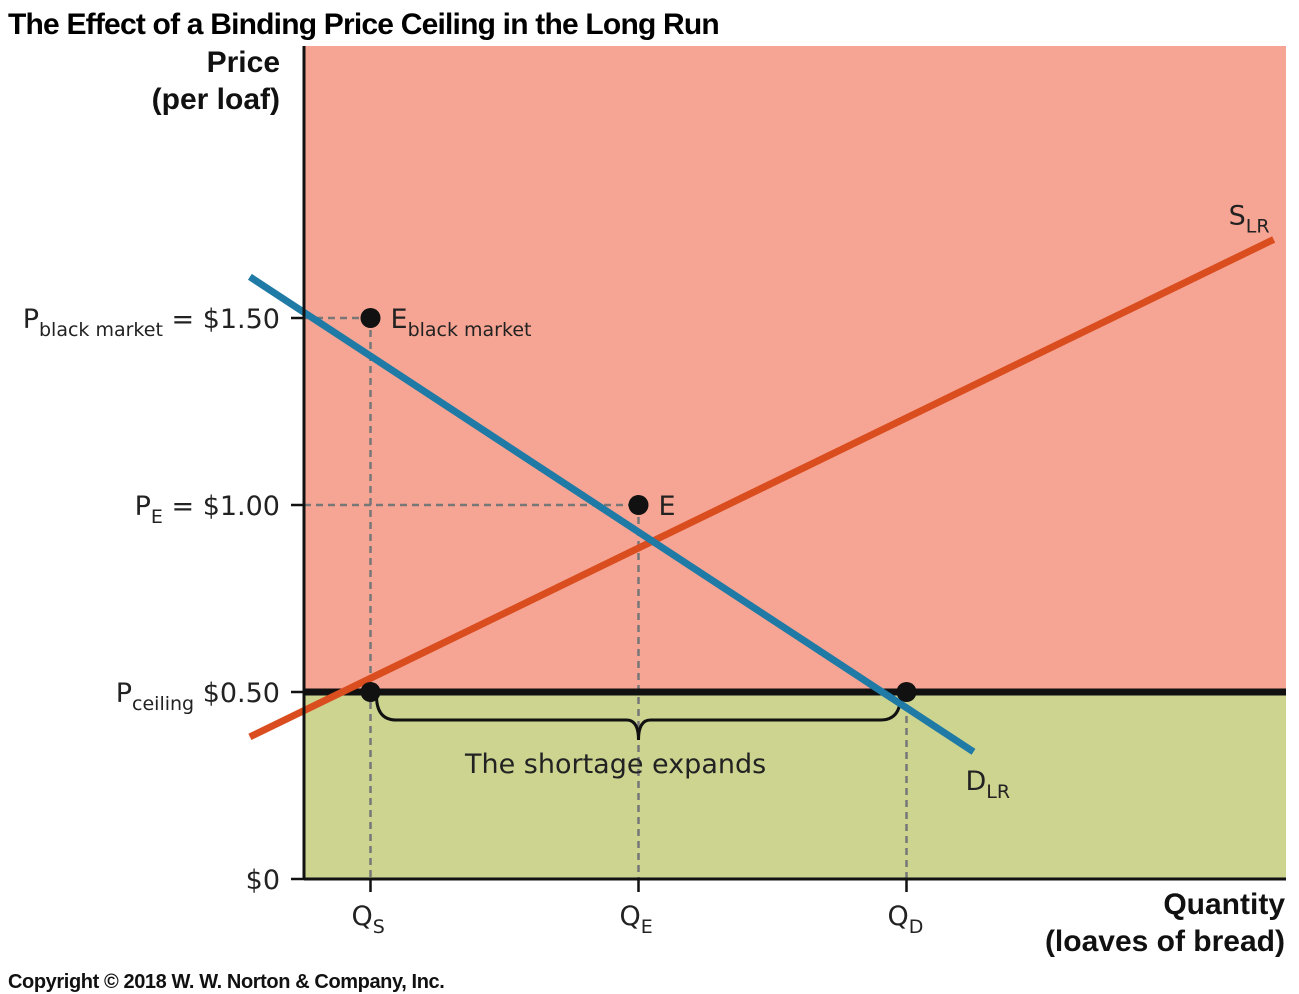  Describe the element at coordinates (198, 696) in the screenshot. I see `y-tick-label-2: Pceiling $0.50` at that location.